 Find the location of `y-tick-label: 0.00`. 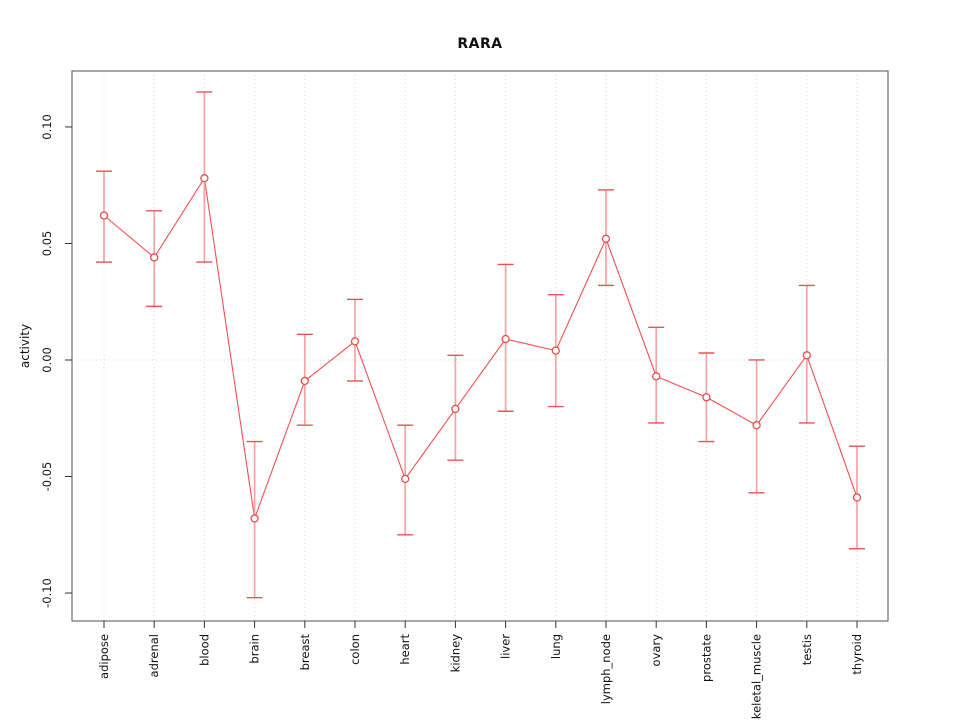

y-tick-label: 0.00 is located at coordinates (47, 360).